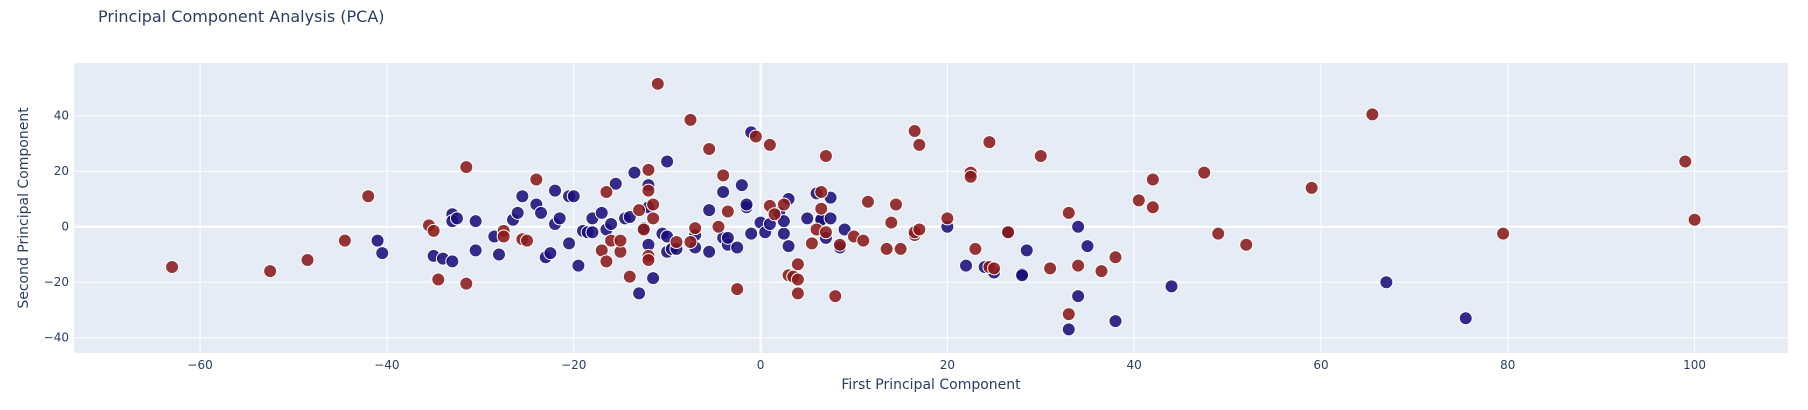 Image resolution: width=1808 pixels, height=410 pixels. Describe the element at coordinates (241, 16) in the screenshot. I see `chart-title: Principal Component Analysis (PCA)` at that location.